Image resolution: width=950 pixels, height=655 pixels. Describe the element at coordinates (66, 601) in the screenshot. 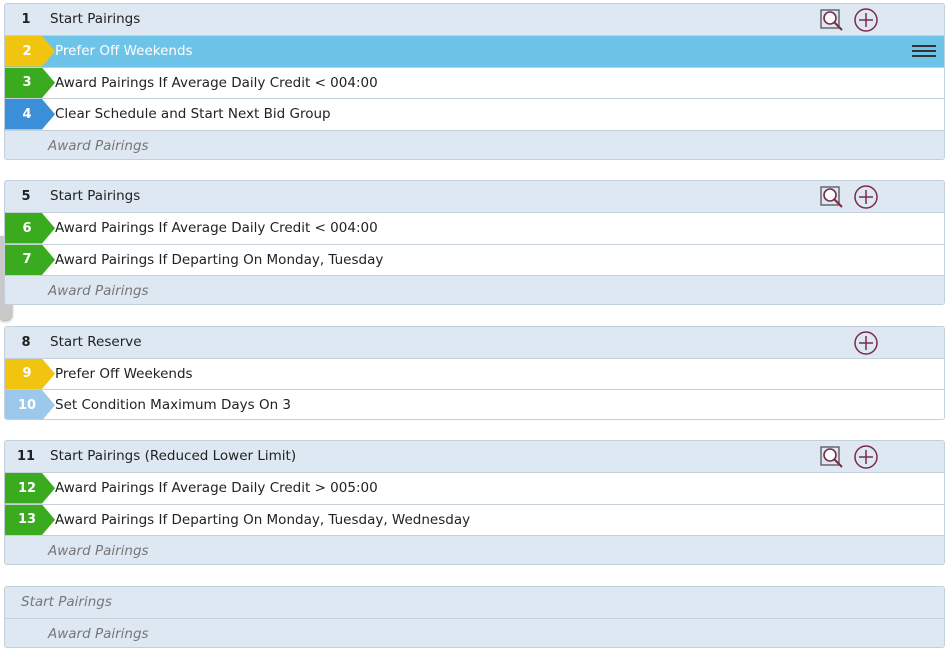

I see `placeholder-text: Start Pairings` at that location.